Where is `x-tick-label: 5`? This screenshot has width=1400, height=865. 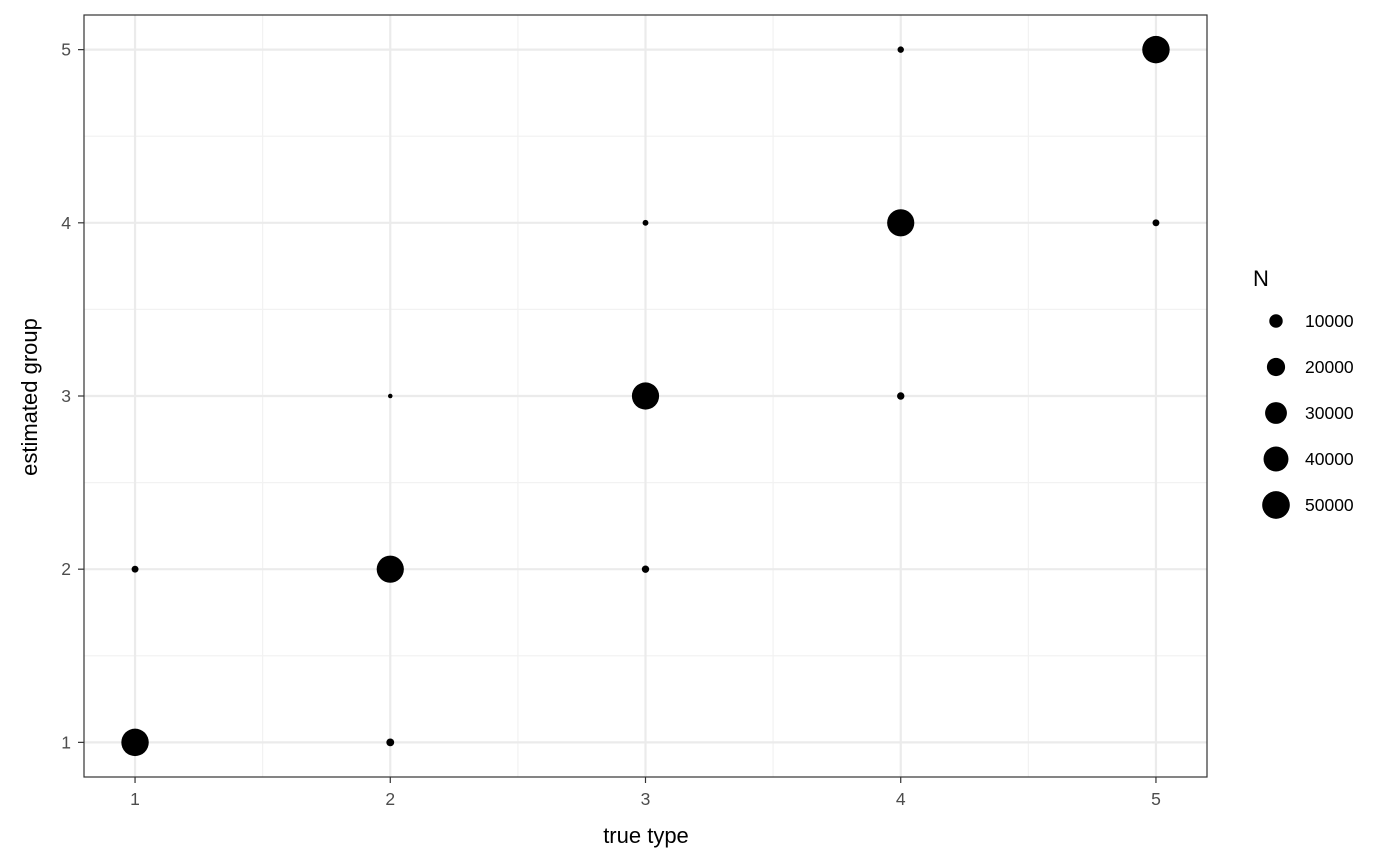
x-tick-label: 5 is located at coordinates (1156, 799).